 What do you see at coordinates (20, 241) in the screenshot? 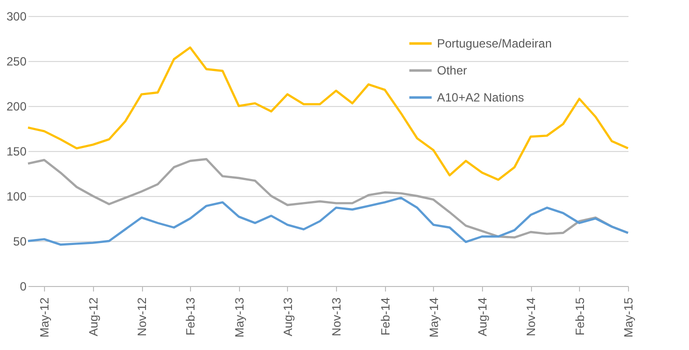
I see `y-tick-label: 50` at bounding box center [20, 241].